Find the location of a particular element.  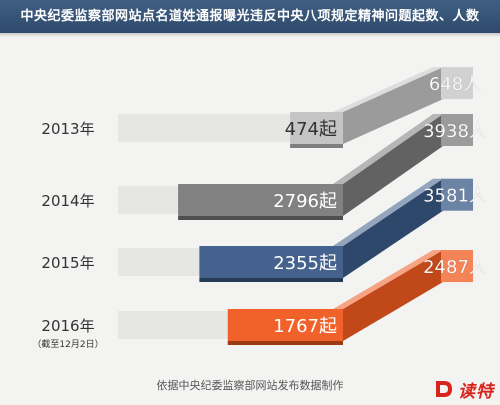

category-label: 2013年 is located at coordinates (67, 129).